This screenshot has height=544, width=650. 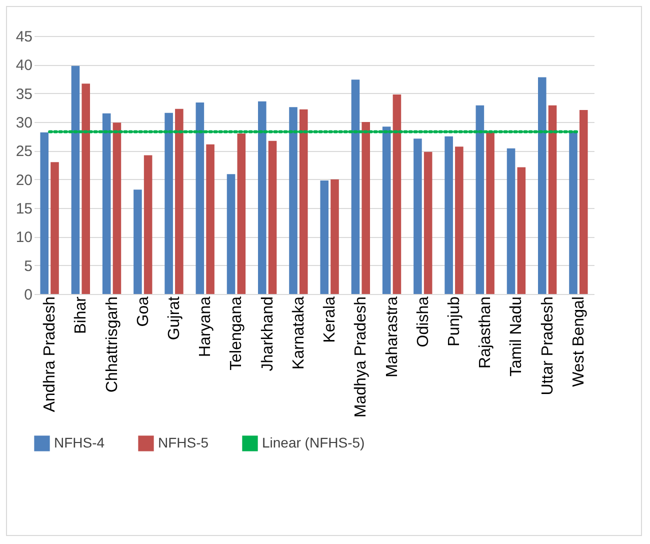 I want to click on x-tick-label: Uttar Pradesh, so click(x=547, y=346).